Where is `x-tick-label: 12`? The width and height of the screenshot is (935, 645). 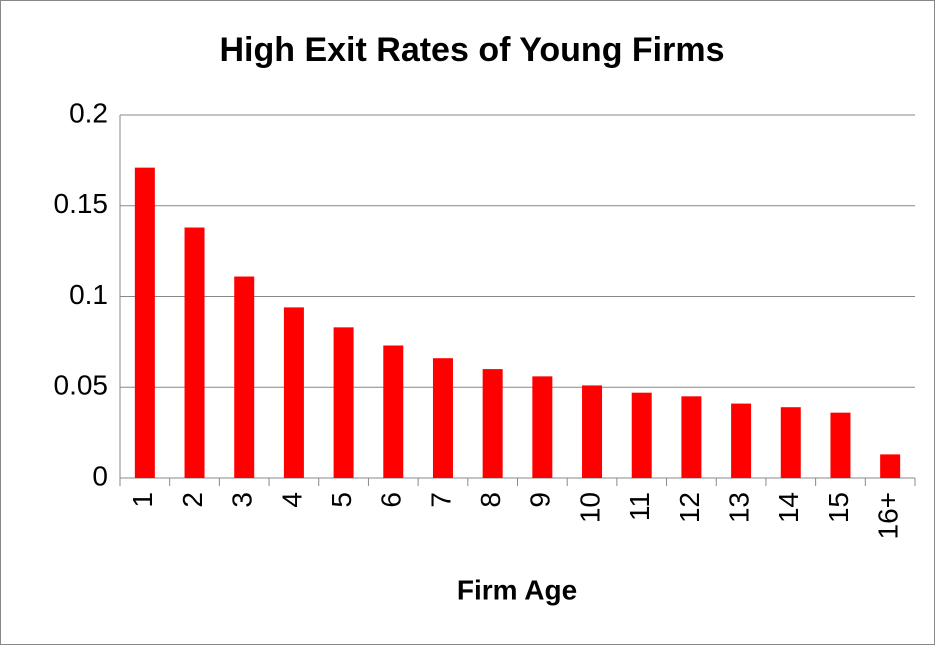 x-tick-label: 12 is located at coordinates (689, 507).